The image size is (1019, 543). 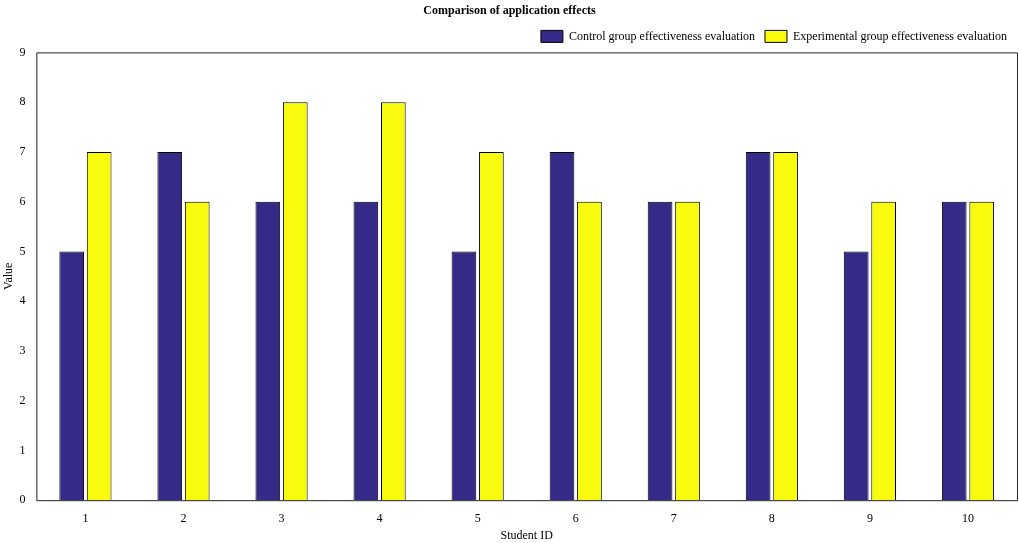 What do you see at coordinates (85, 517) in the screenshot?
I see `x-tick-label: 1` at bounding box center [85, 517].